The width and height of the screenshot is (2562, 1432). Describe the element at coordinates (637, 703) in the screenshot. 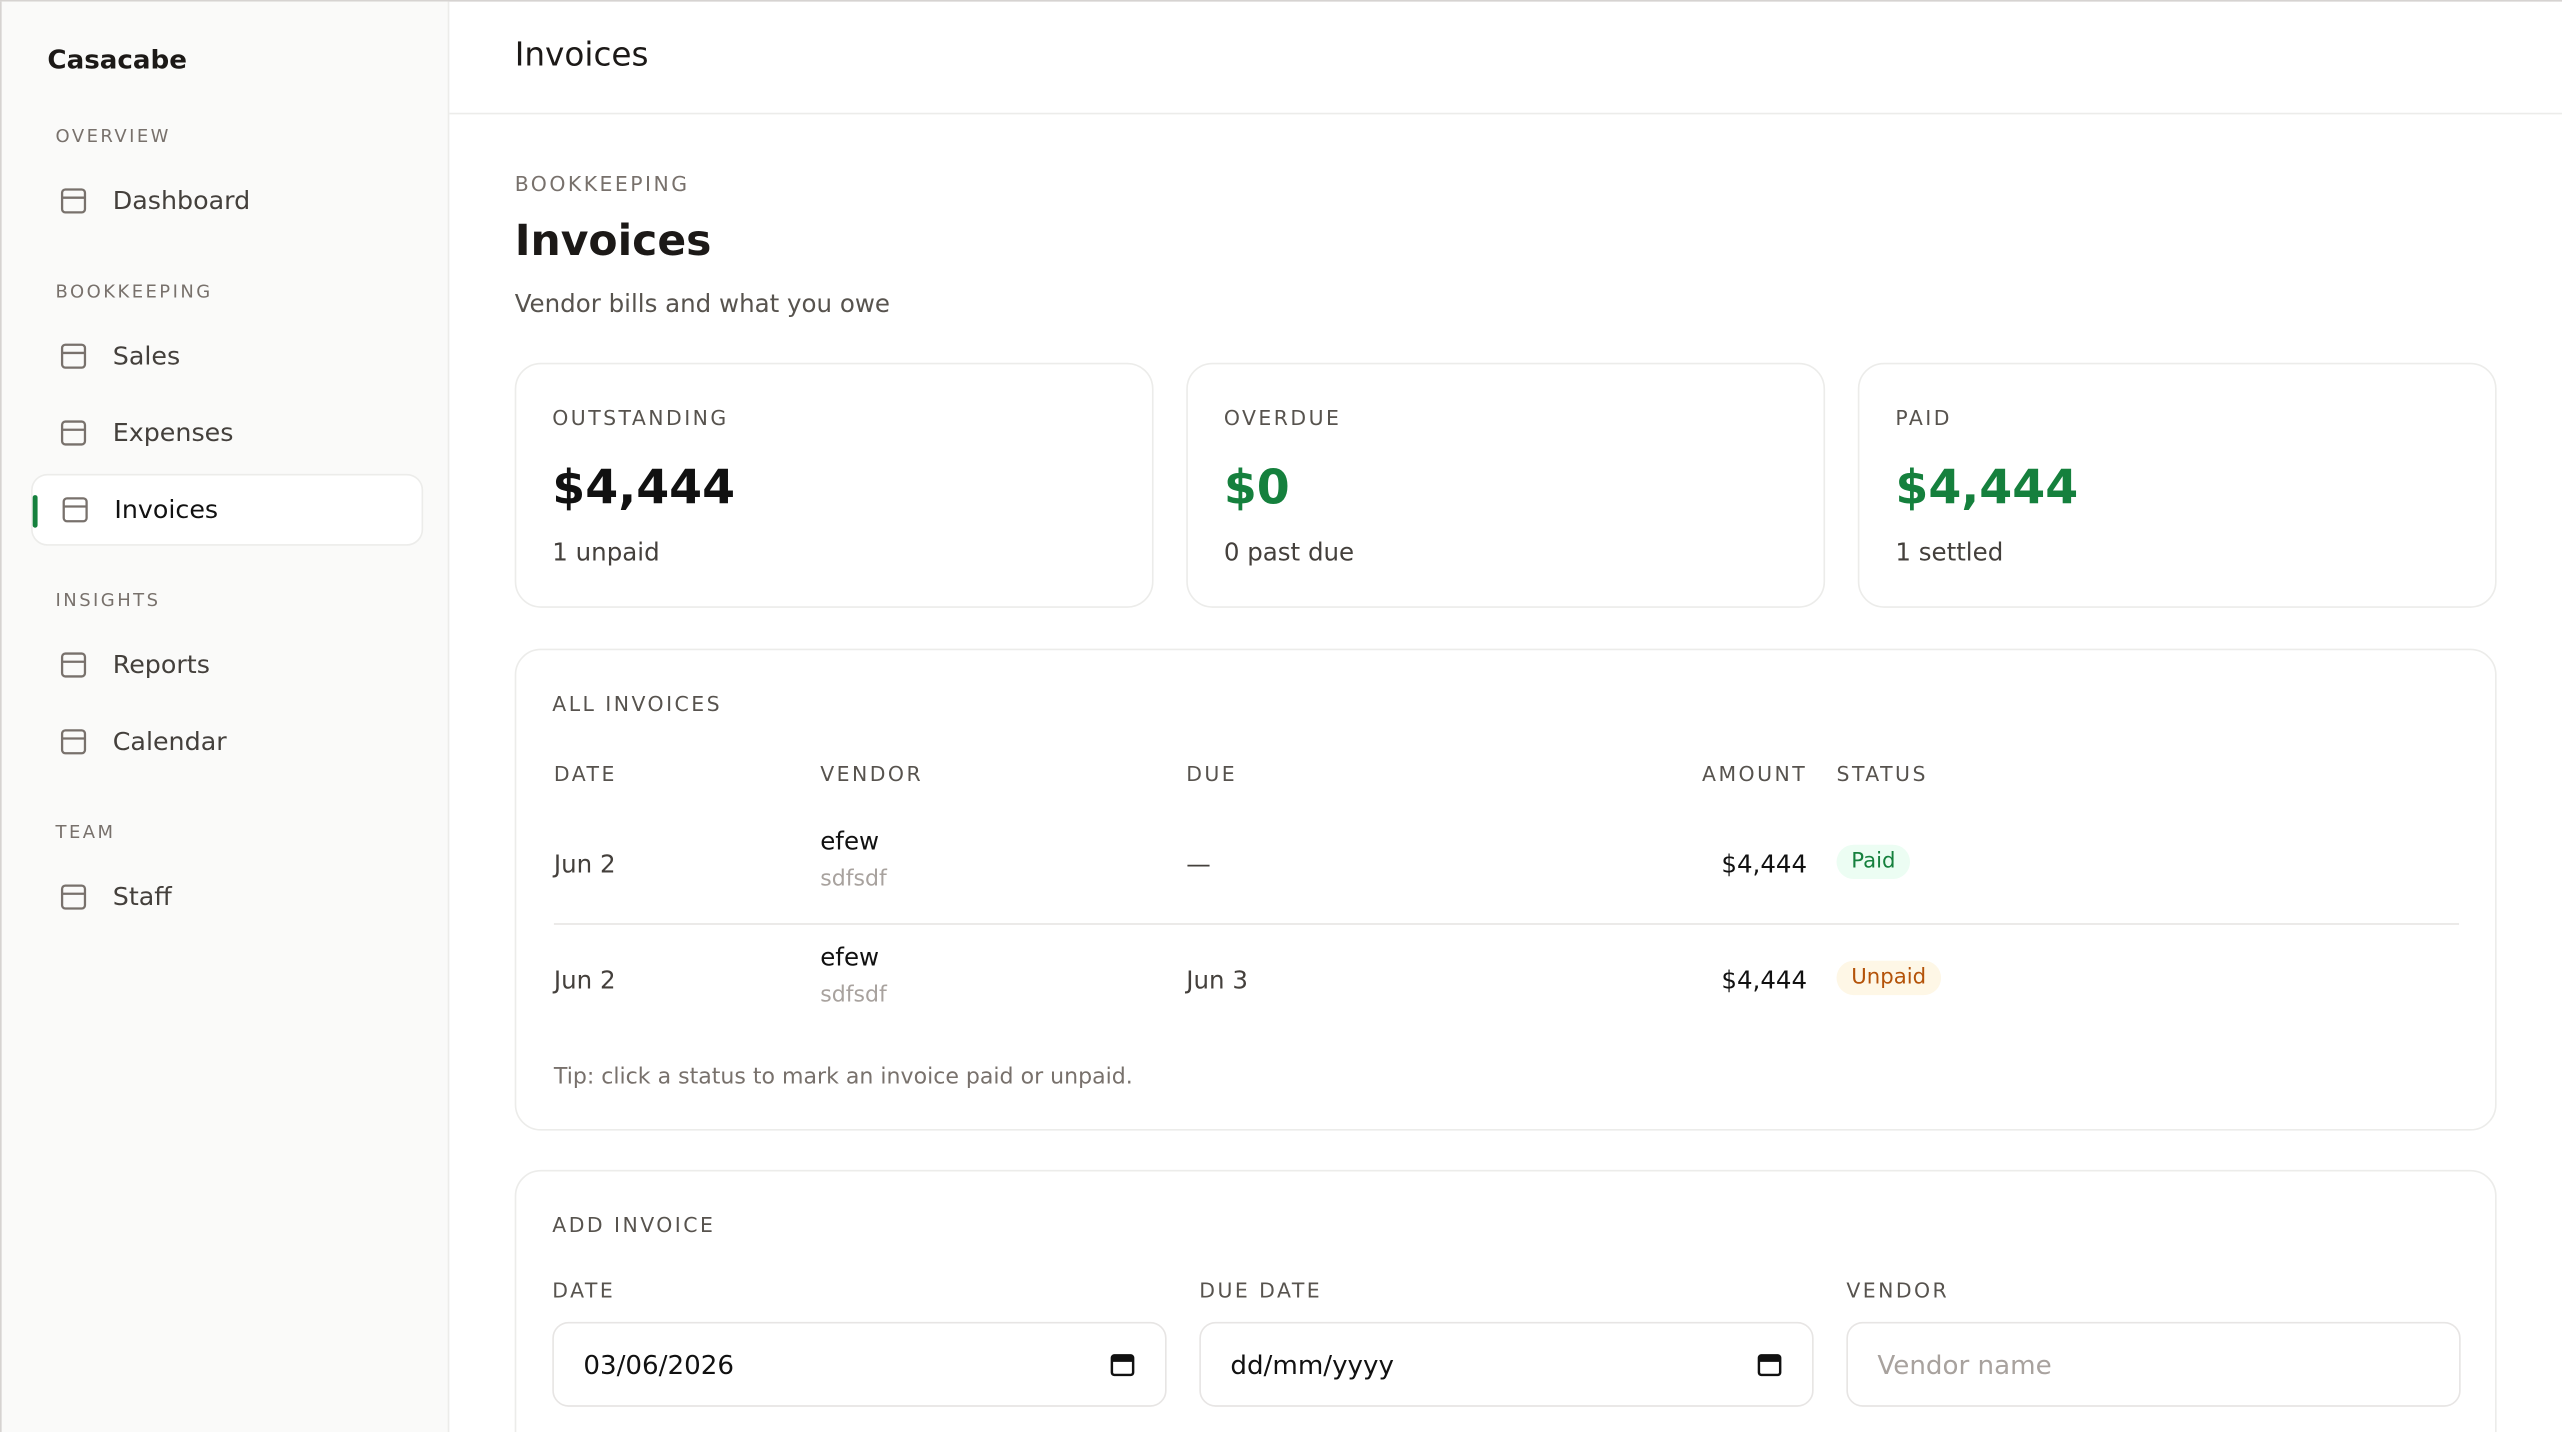

I see `card-title: ALL INVOICES` at that location.